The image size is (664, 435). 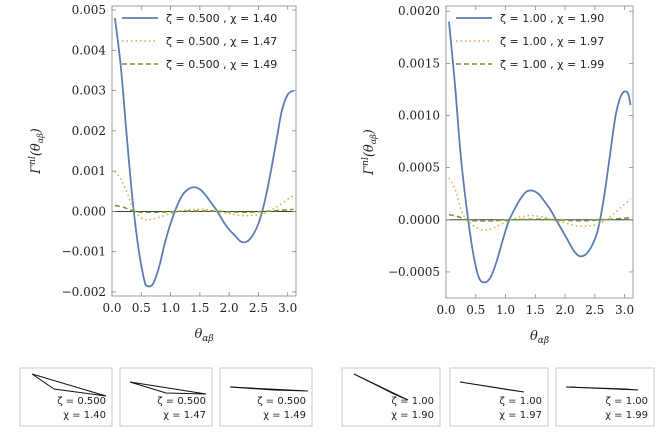 I want to click on triangle-inset-5: ζ = 1.00 χ = 1.97, so click(x=499, y=397).